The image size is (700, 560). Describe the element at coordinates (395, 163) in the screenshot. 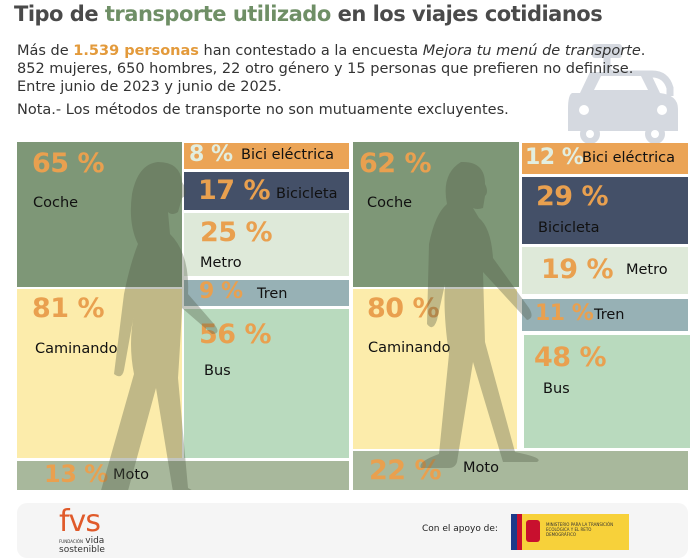

I see `value-label: 62 %` at that location.